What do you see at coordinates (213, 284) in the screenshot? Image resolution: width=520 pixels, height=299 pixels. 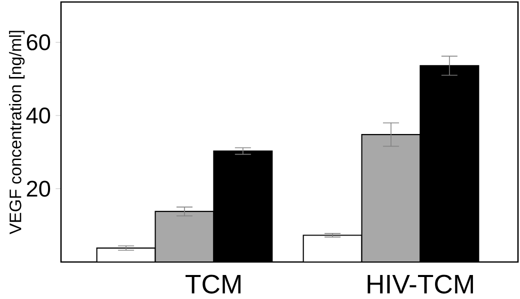 I see `x-tick-label: TCM` at bounding box center [213, 284].